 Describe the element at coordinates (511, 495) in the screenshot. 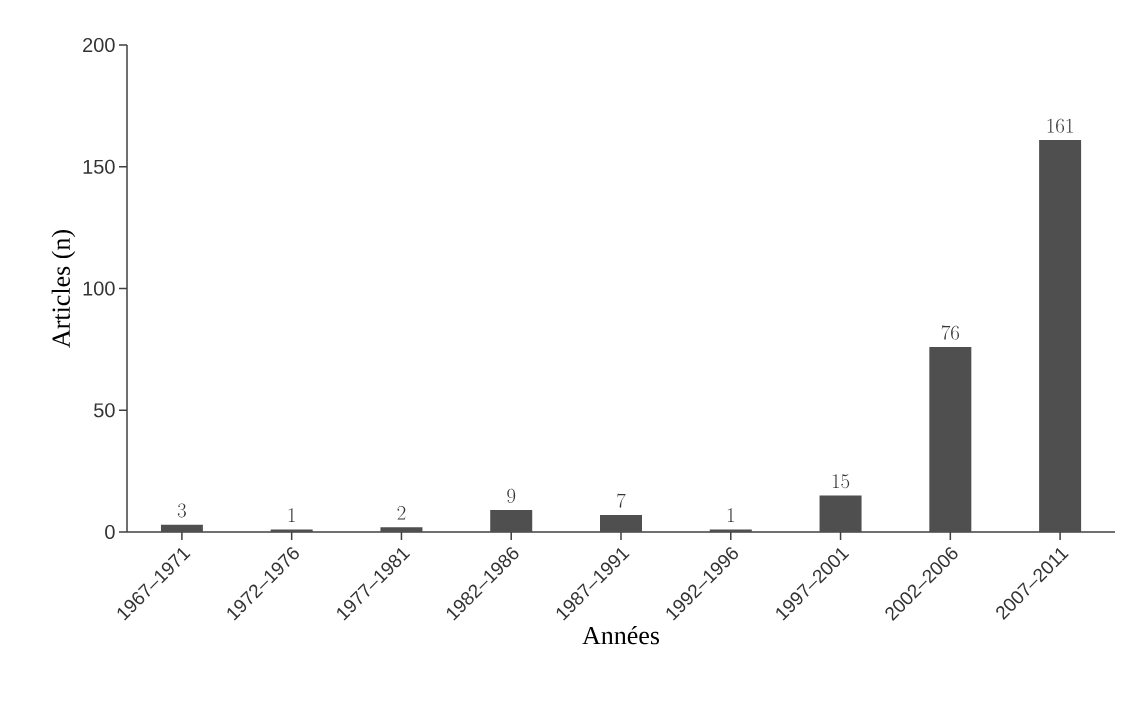

I see `data-label: 9` at that location.